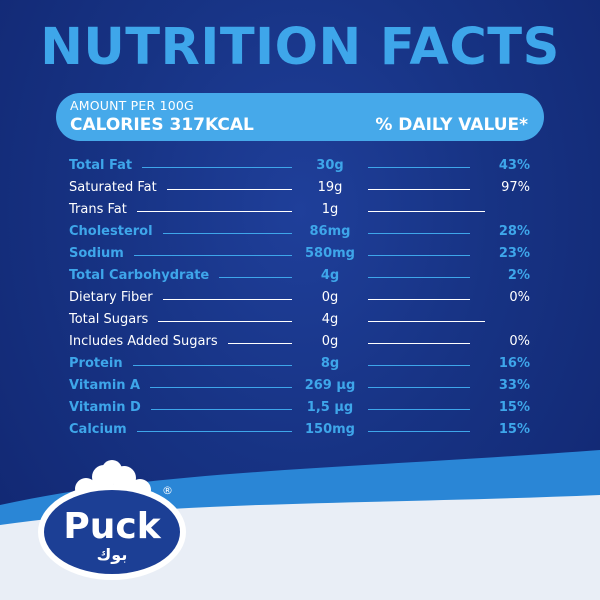 This screenshot has height=600, width=600. I want to click on nutrient-row-total-fat: Total Fat 30g 43%, so click(300, 167).